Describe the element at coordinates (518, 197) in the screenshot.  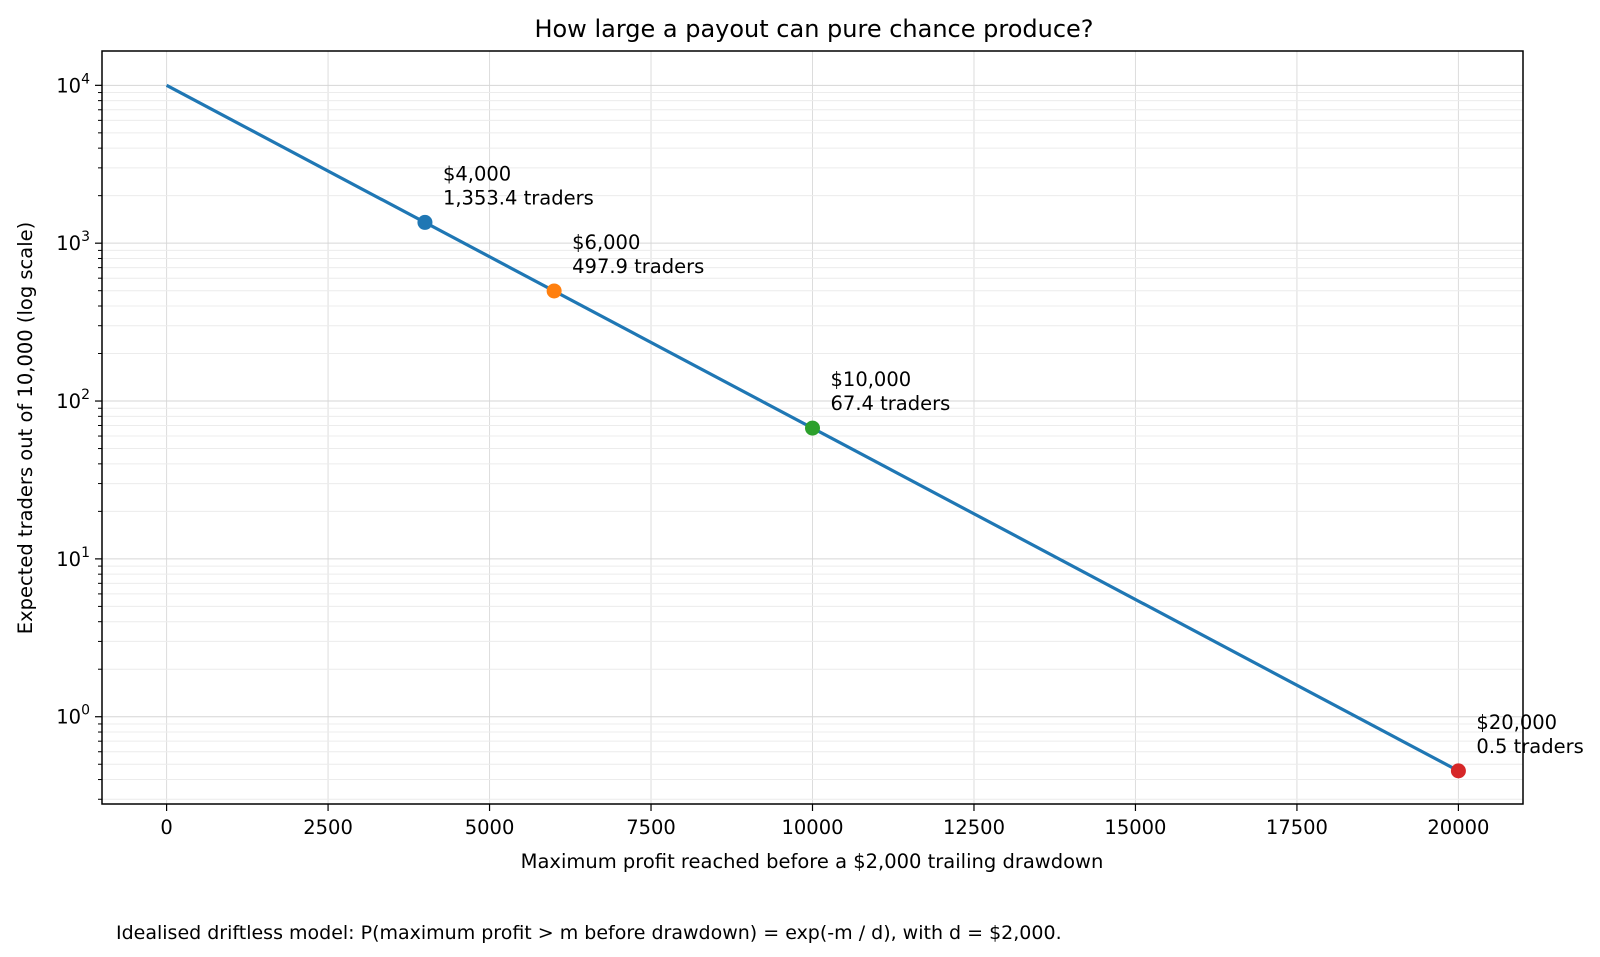
I see `point-label-traders: 1,353.4 traders` at that location.